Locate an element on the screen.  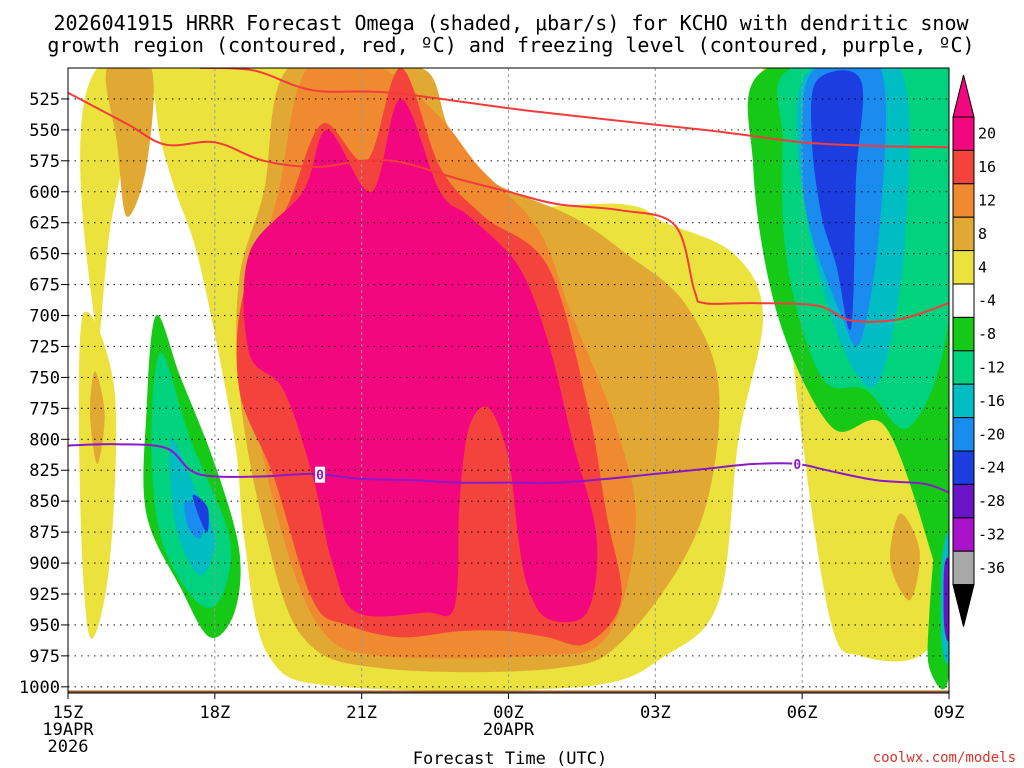
y-tick-label-850: 850 is located at coordinates (44, 502).